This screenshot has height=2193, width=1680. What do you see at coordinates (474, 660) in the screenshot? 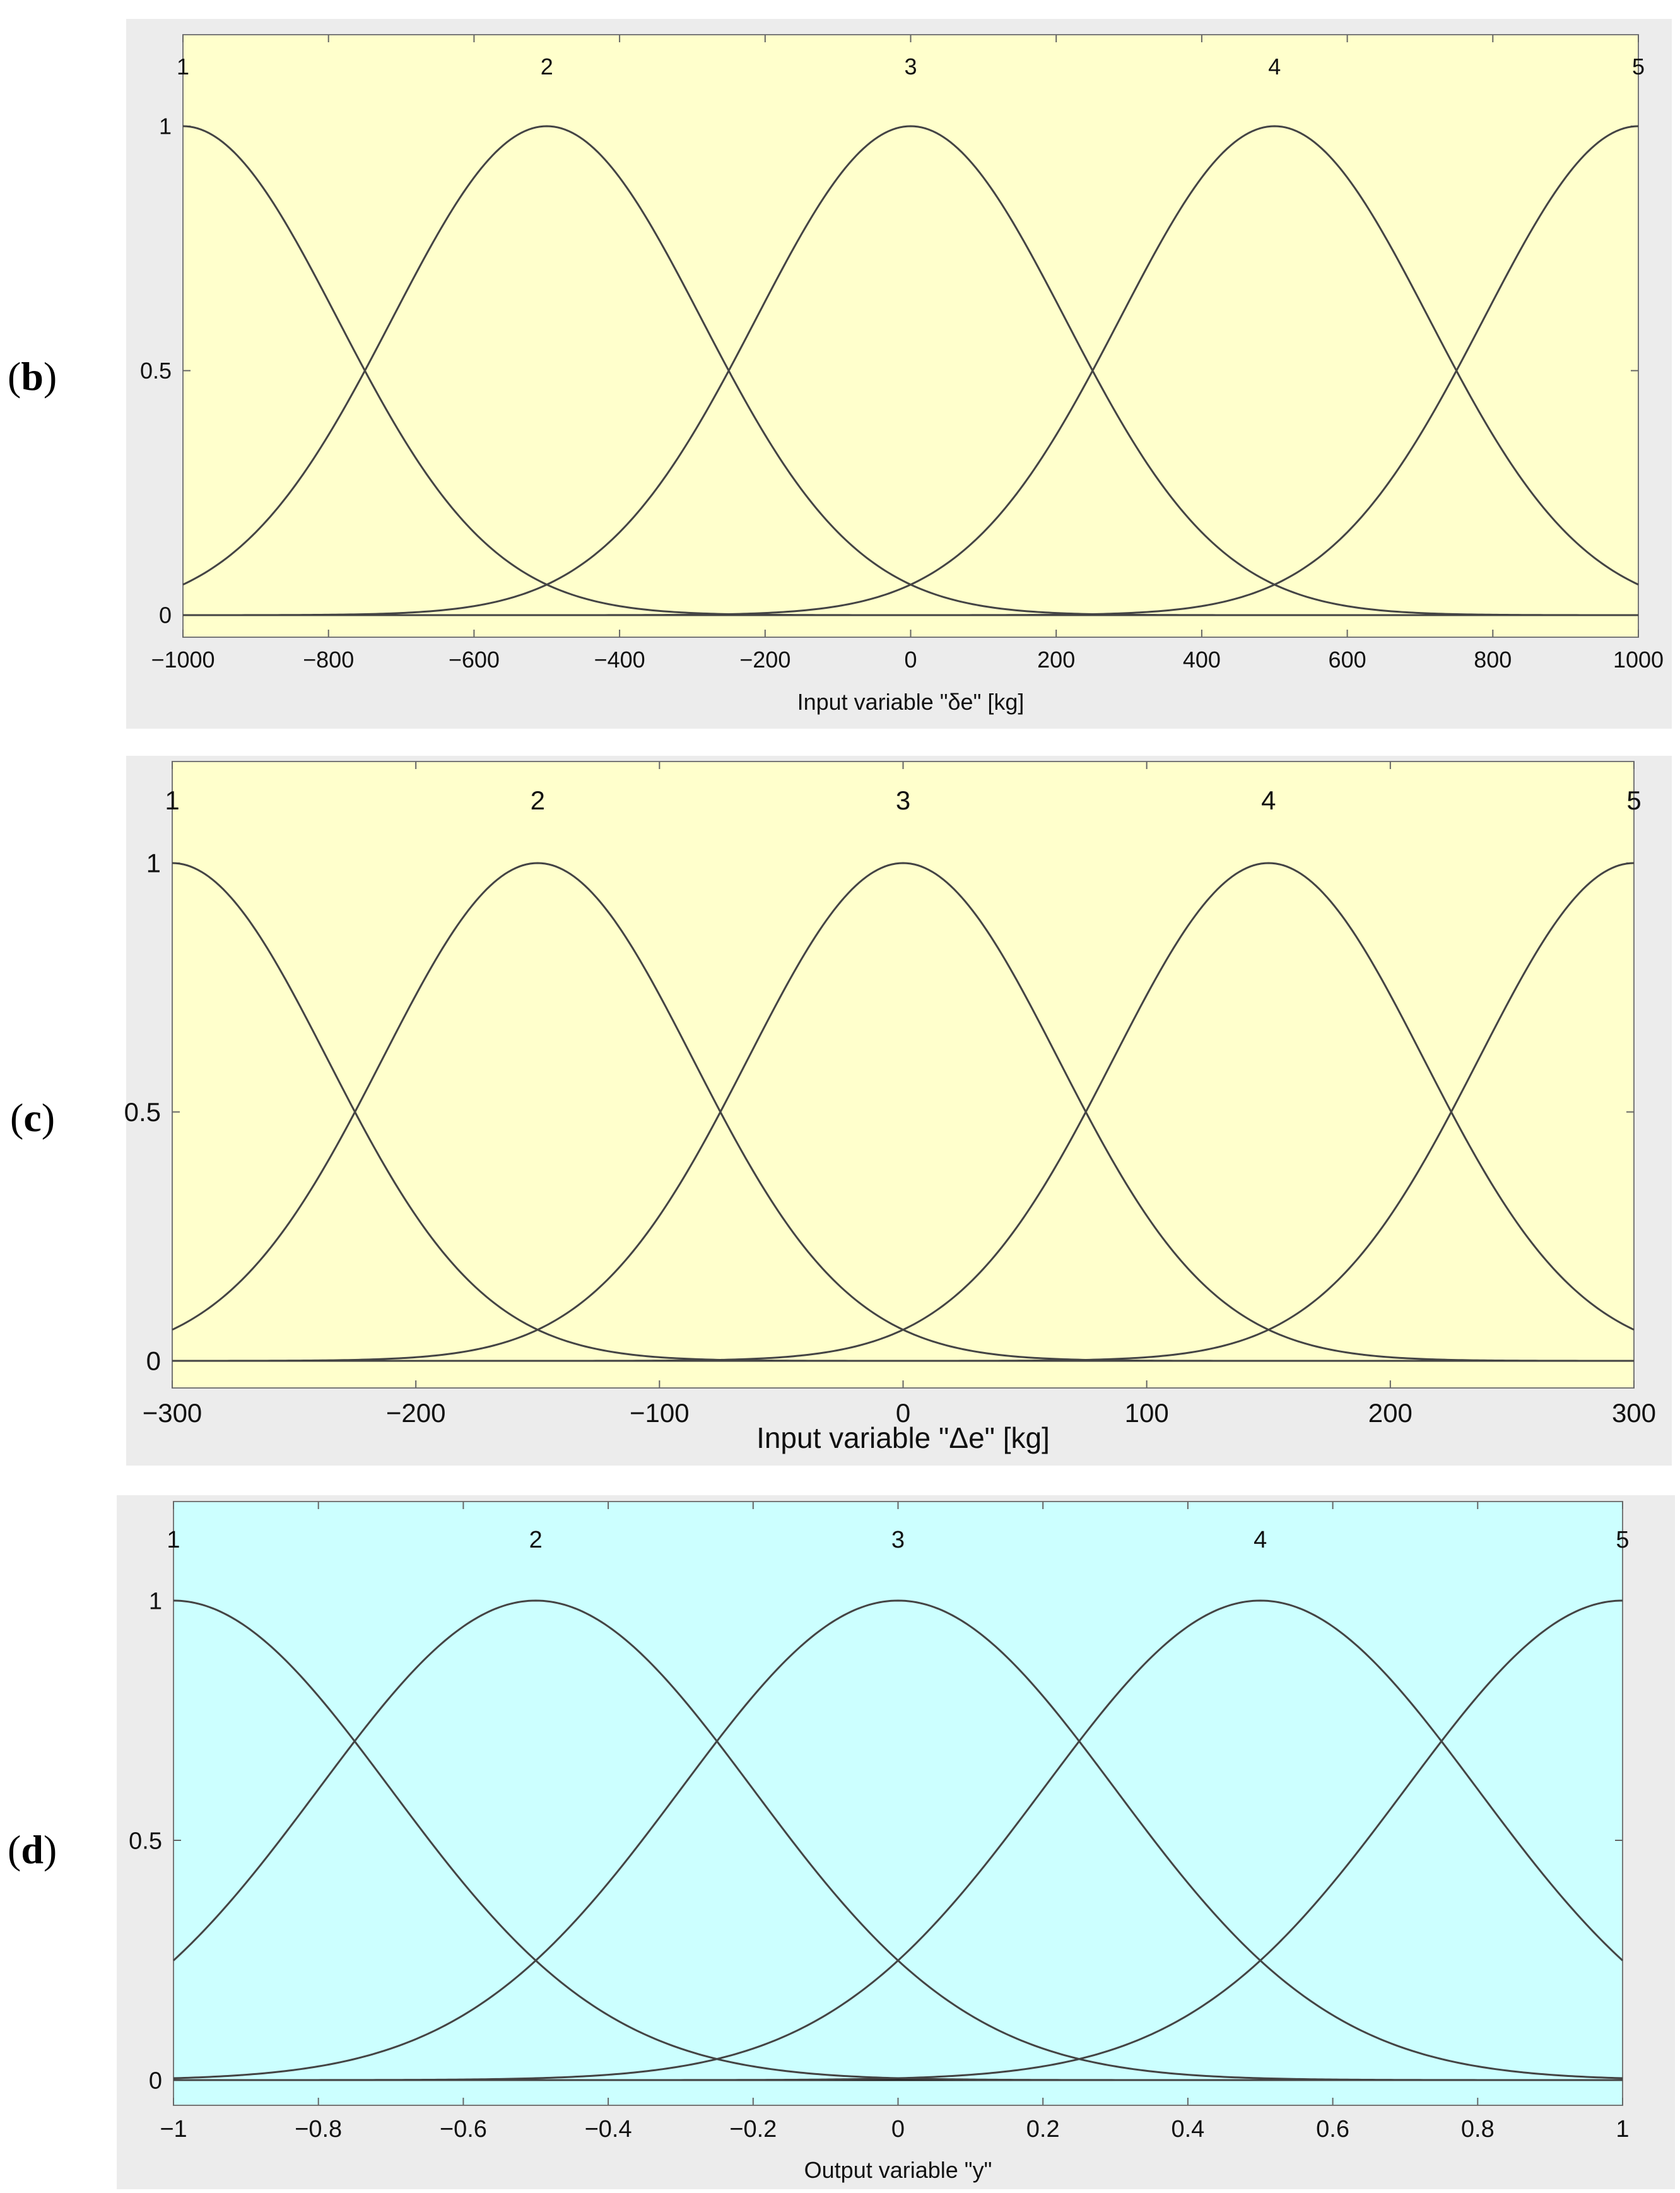
I see `x-tick-label: −600` at bounding box center [474, 660].